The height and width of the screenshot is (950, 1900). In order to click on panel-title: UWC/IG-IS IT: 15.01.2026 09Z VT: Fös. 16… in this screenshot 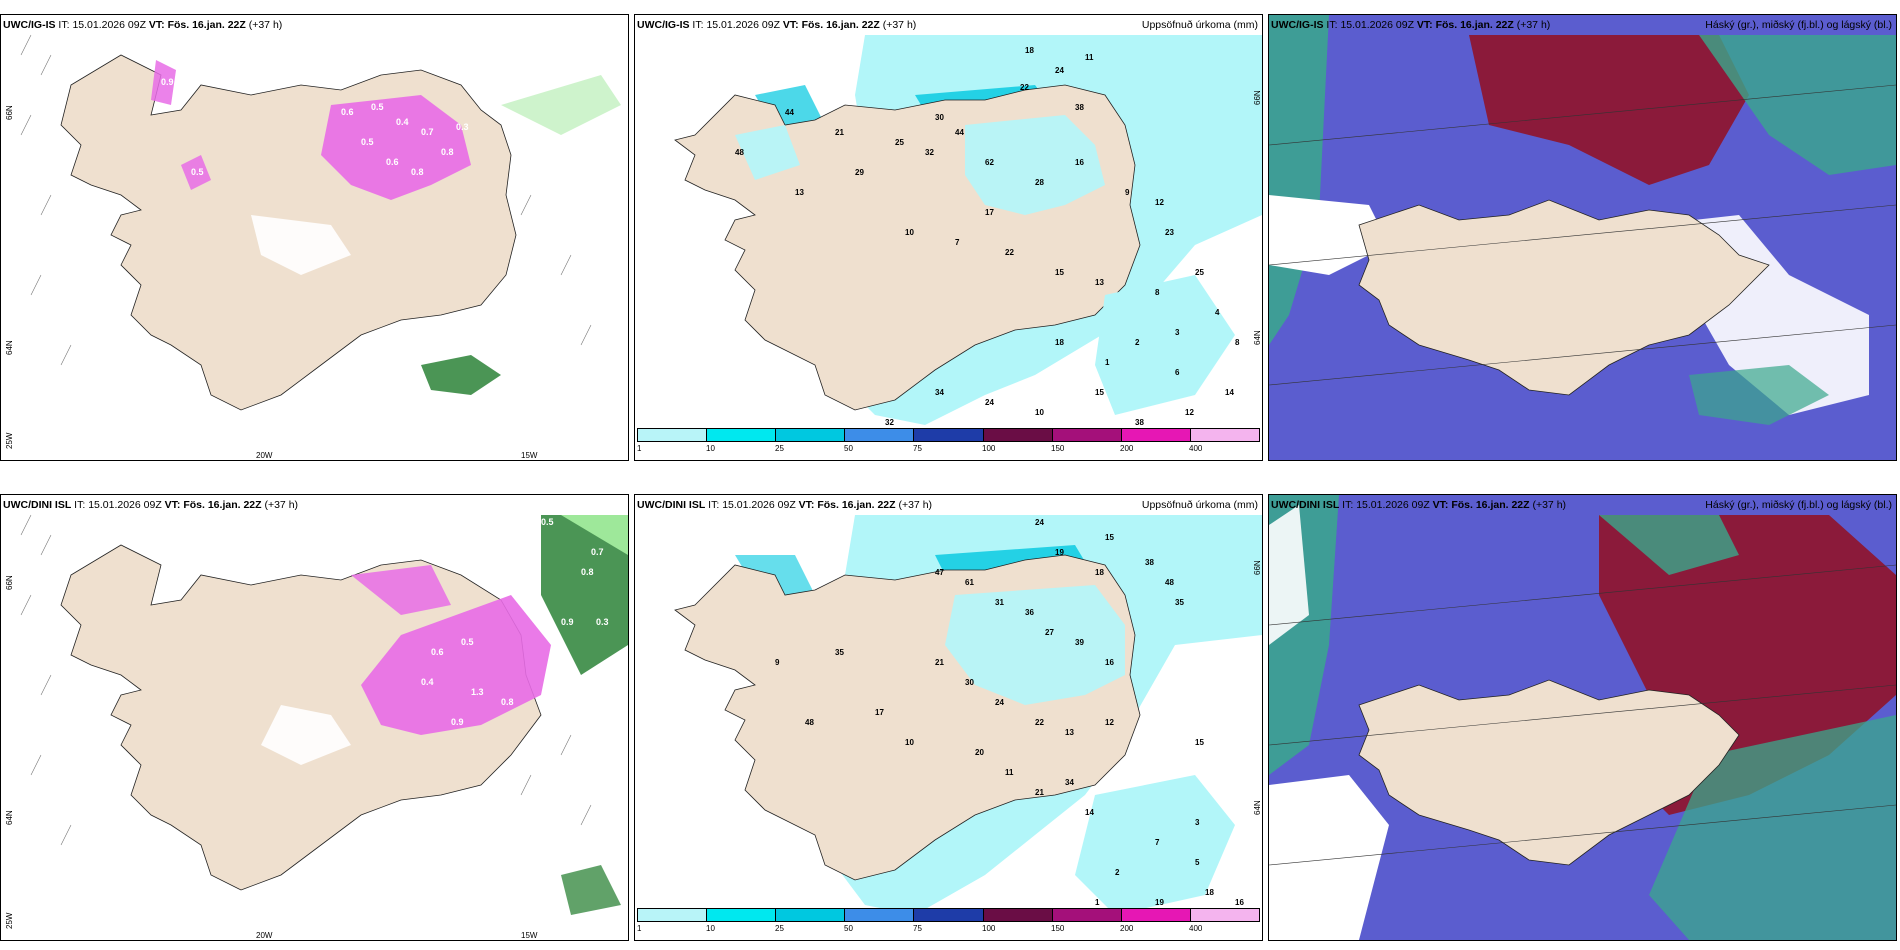, I will do `click(776, 25)`.